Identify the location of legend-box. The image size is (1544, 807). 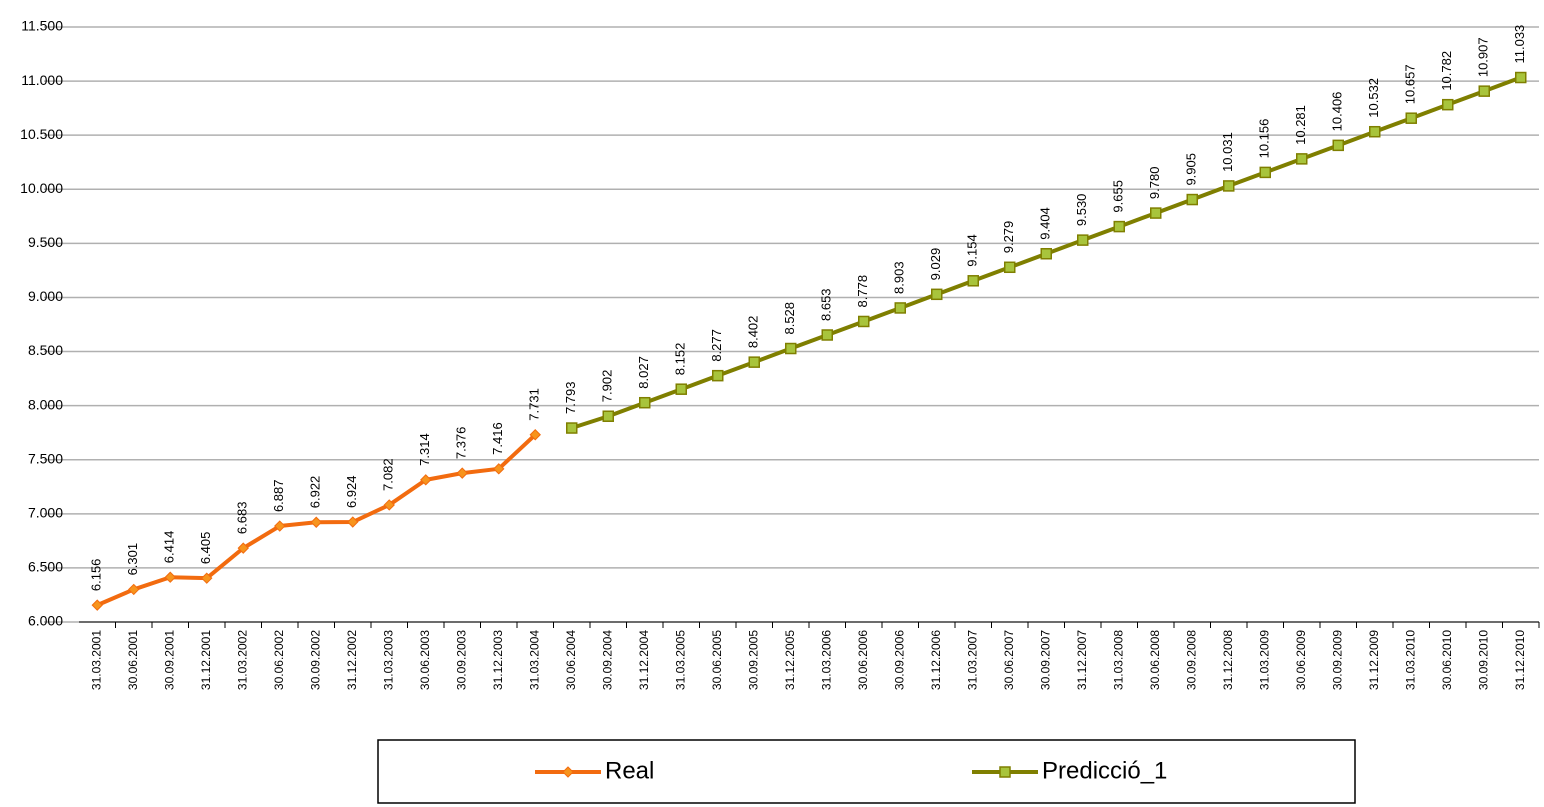
(866, 771).